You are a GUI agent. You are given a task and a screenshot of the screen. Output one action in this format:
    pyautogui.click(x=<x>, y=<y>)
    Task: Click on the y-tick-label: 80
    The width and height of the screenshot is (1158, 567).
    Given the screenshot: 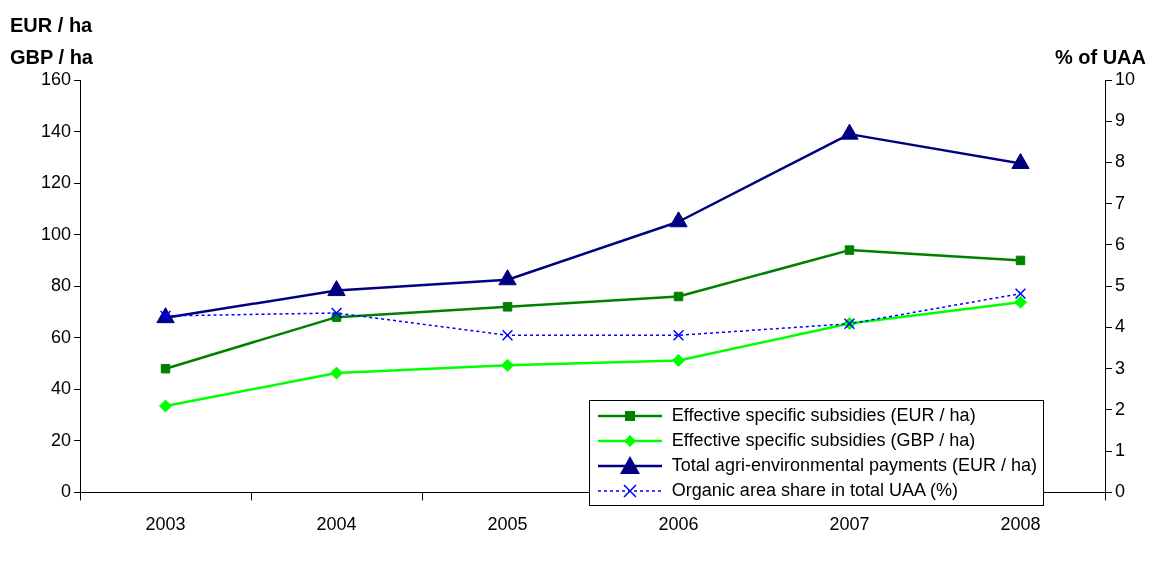 What is the action you would take?
    pyautogui.click(x=61, y=285)
    